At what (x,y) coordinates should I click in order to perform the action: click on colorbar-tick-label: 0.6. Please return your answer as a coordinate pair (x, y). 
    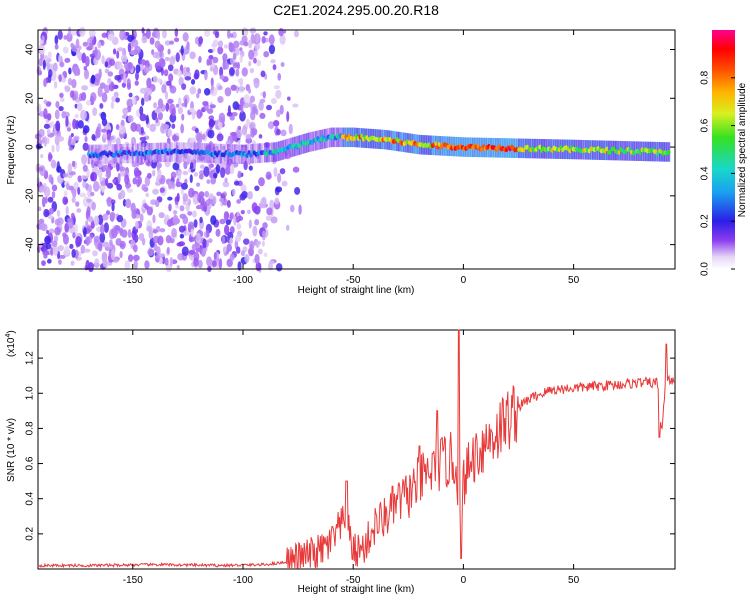
    Looking at the image, I should click on (705, 125).